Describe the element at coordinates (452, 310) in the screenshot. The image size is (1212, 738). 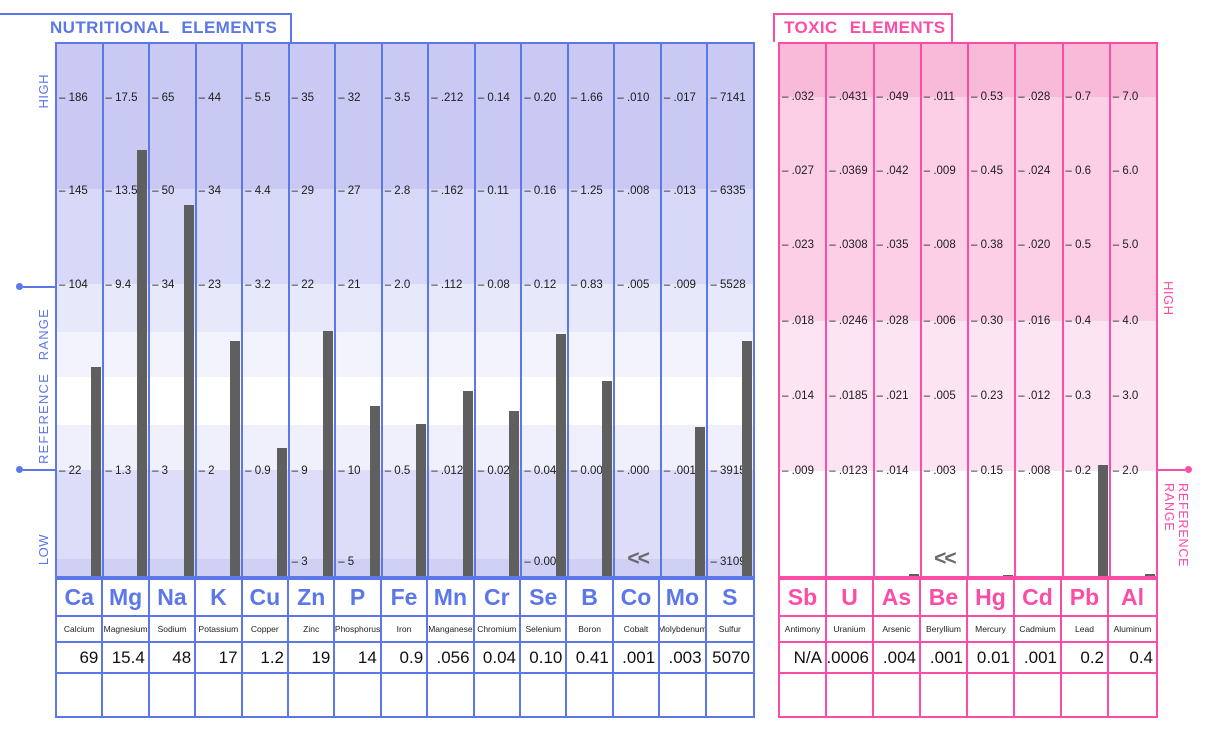
I see `column-mn: – .212 – .162 – .112 – .012` at that location.